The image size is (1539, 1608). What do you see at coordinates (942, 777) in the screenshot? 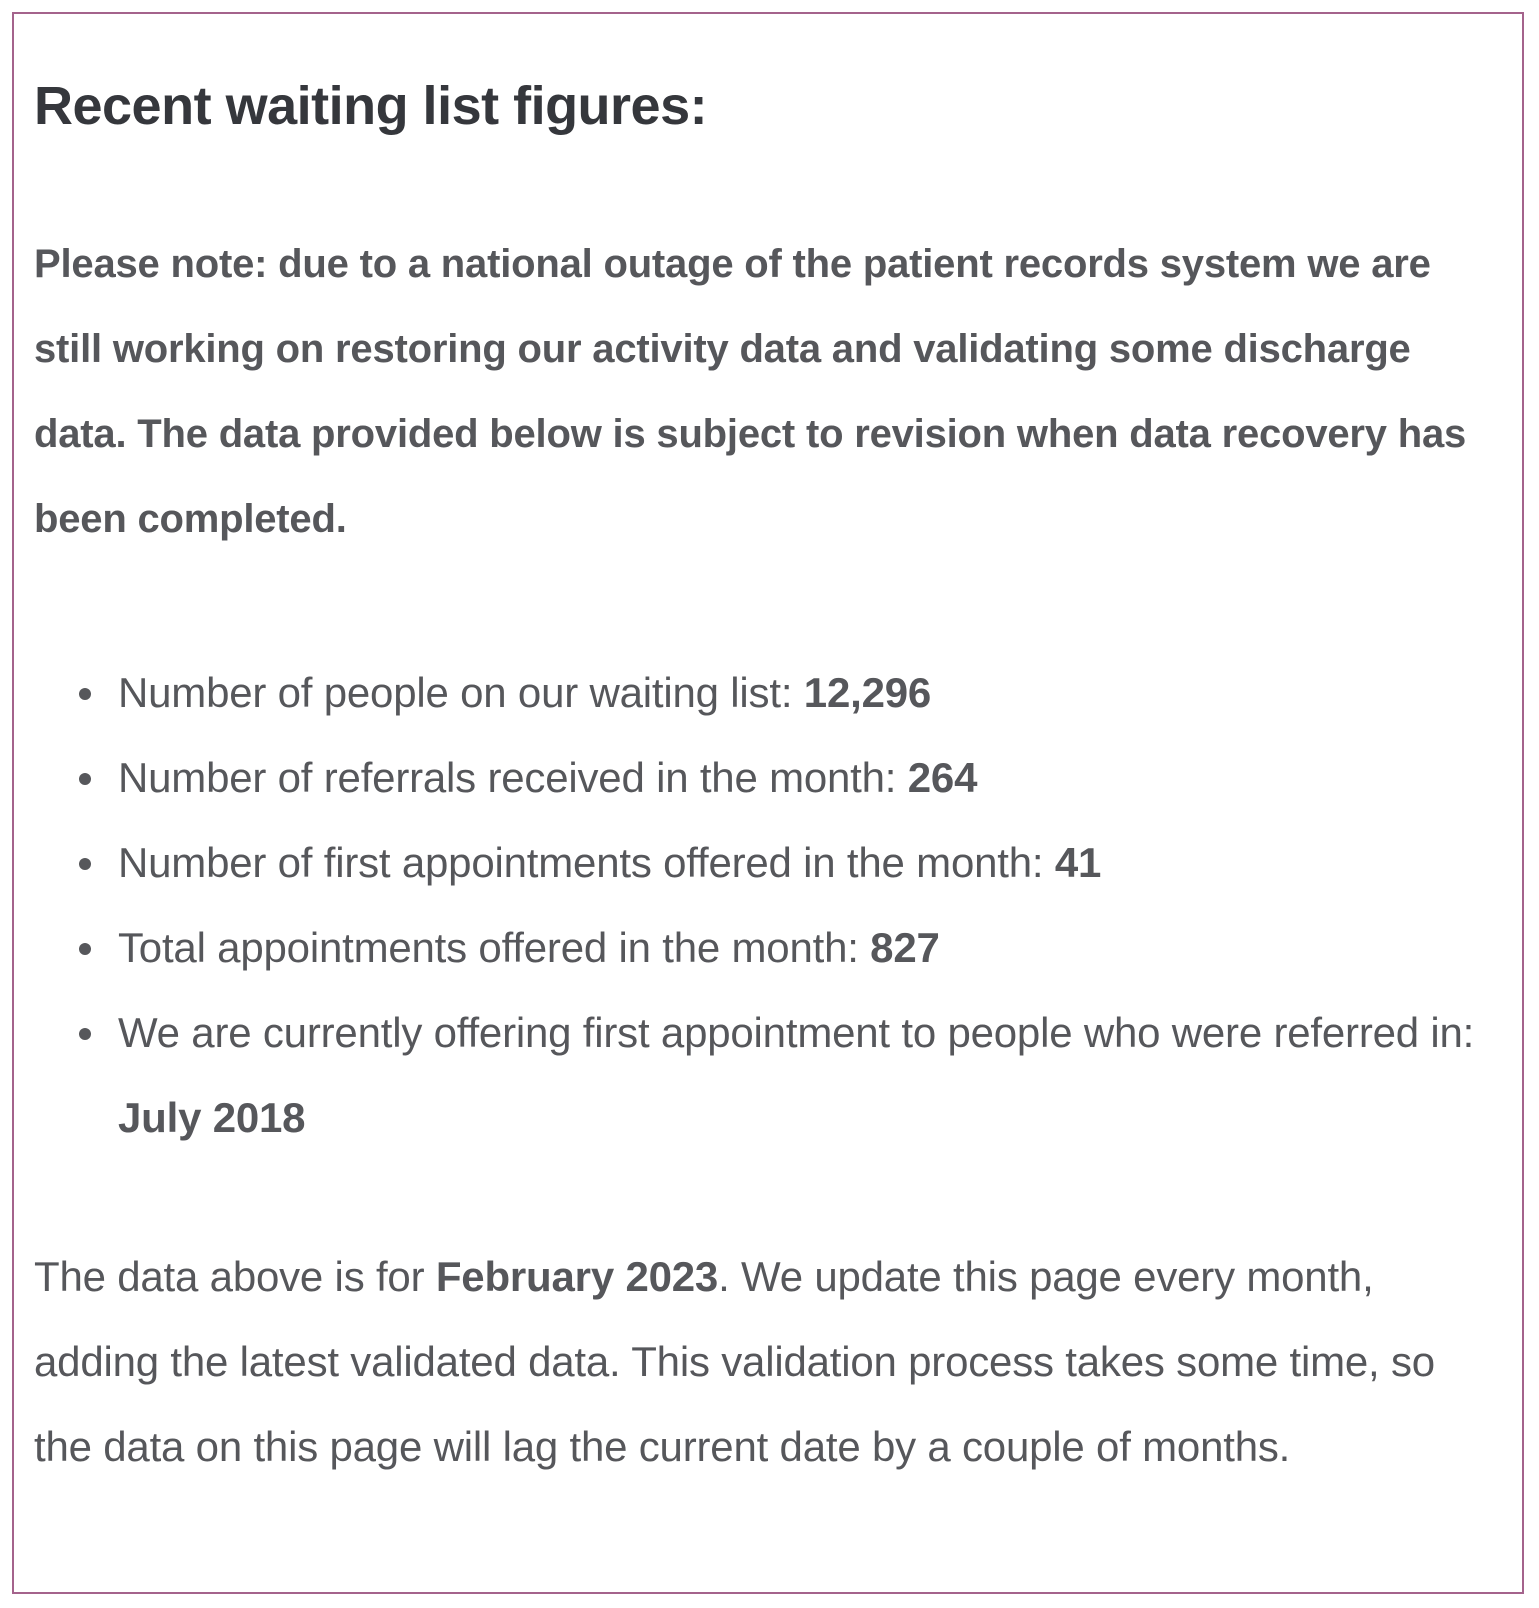
I see `stat-value: 264` at bounding box center [942, 777].